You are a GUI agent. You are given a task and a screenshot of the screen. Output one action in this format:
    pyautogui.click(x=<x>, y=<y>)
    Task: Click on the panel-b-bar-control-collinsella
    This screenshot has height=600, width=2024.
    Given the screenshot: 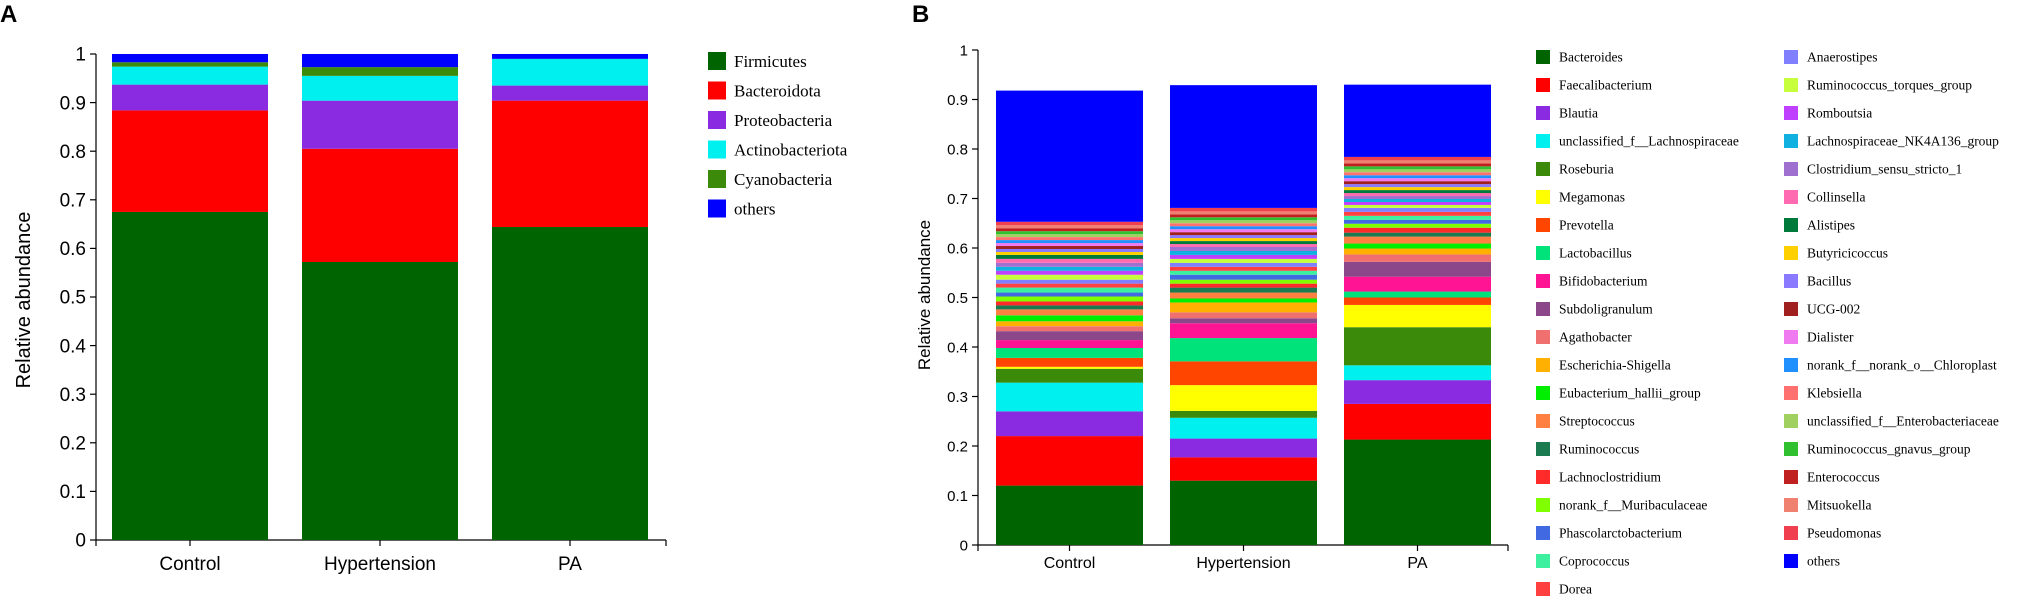 What is the action you would take?
    pyautogui.click(x=1069, y=260)
    